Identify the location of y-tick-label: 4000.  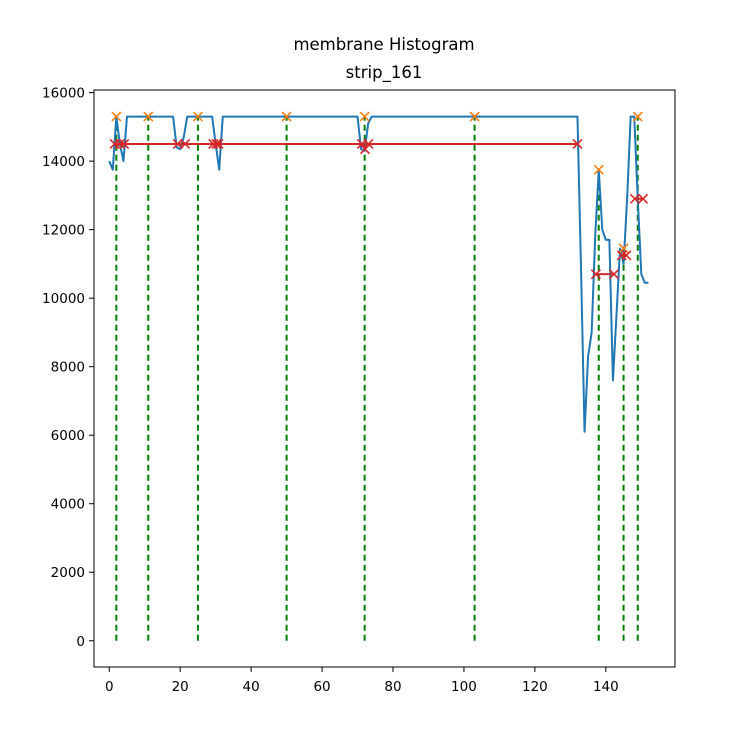
(68, 505).